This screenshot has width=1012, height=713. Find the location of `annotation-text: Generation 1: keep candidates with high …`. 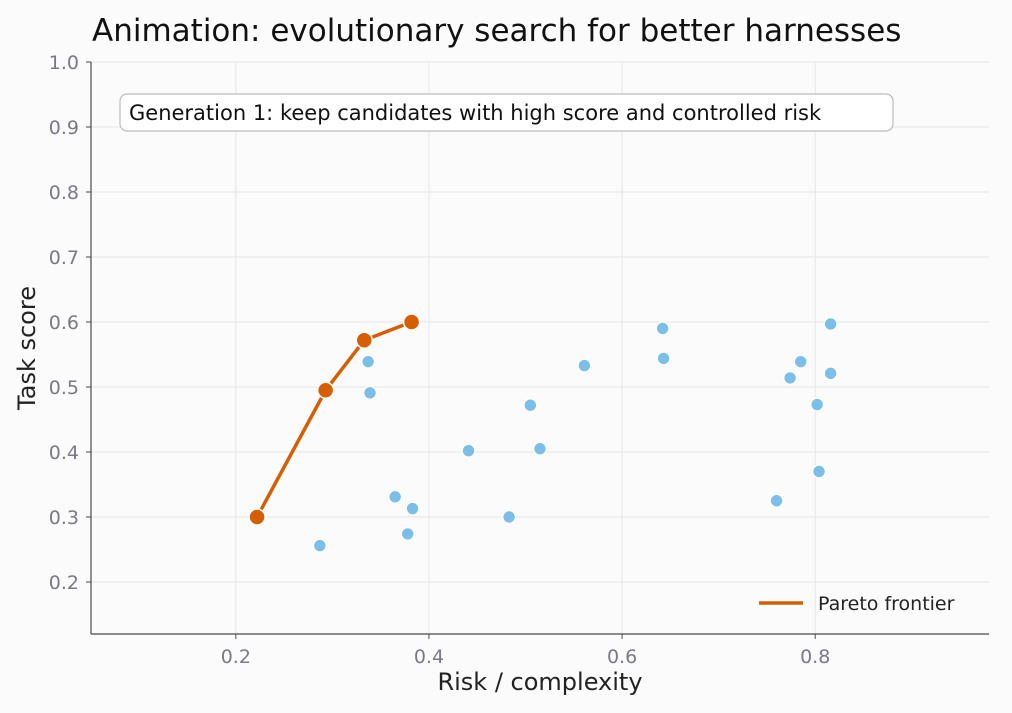

annotation-text: Generation 1: keep candidates with high … is located at coordinates (475, 113).